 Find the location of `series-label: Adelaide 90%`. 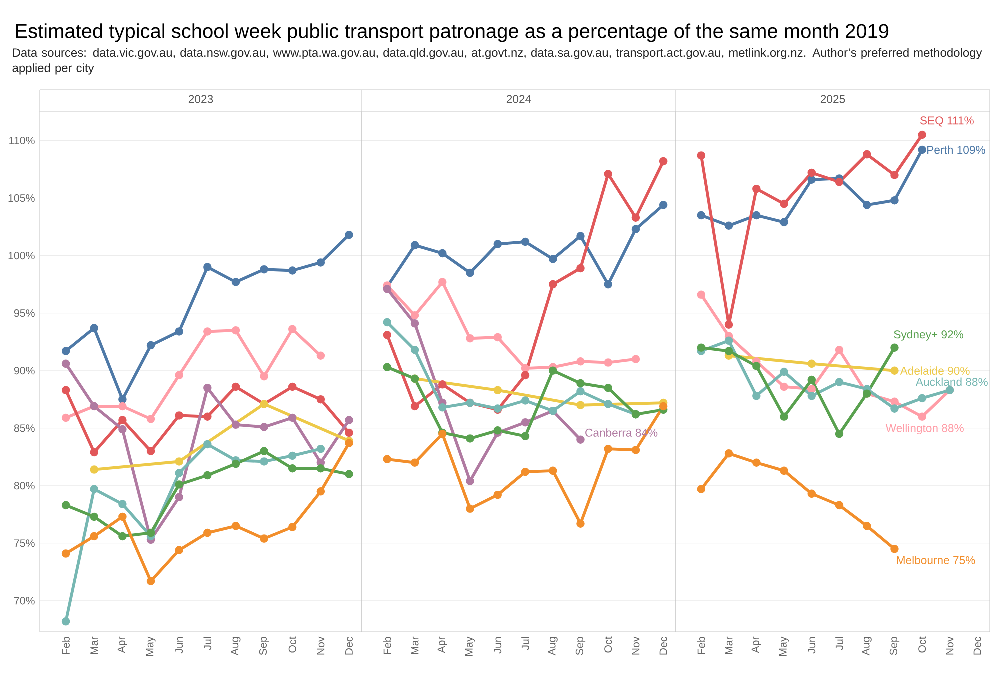

series-label: Adelaide 90% is located at coordinates (935, 370).